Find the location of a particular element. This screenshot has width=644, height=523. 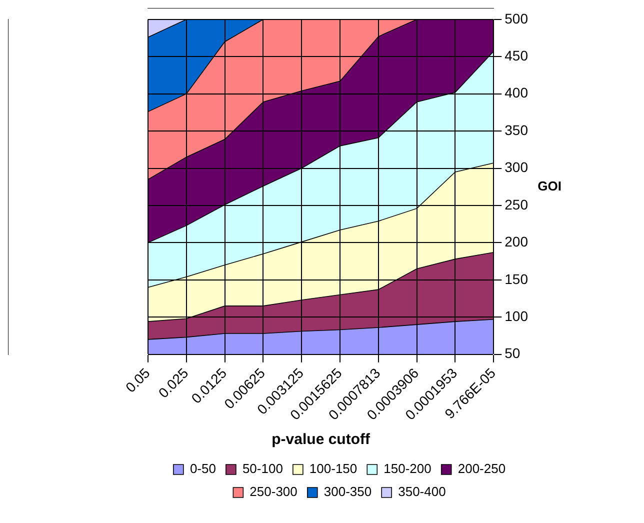

legend-label: 350-400 is located at coordinates (422, 492).